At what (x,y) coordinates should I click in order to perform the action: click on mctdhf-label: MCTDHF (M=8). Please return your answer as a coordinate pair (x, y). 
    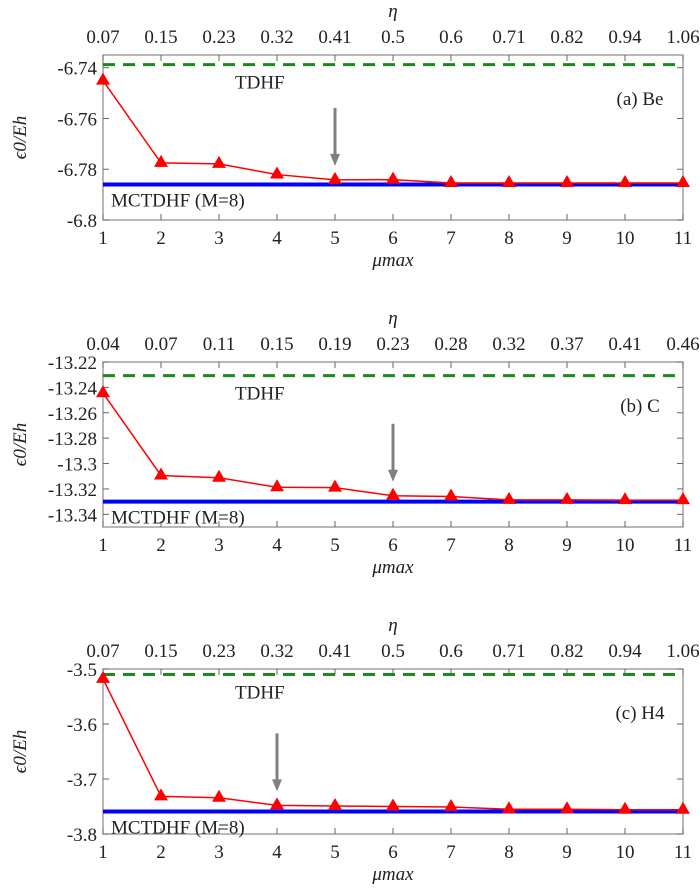
    Looking at the image, I should click on (178, 827).